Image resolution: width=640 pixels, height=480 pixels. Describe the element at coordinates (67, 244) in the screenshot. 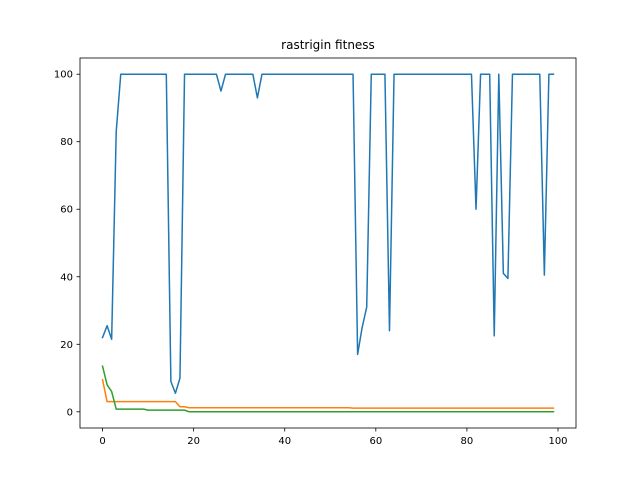

I see `y-axis-ticks: 0 20 40 60 80 100` at that location.